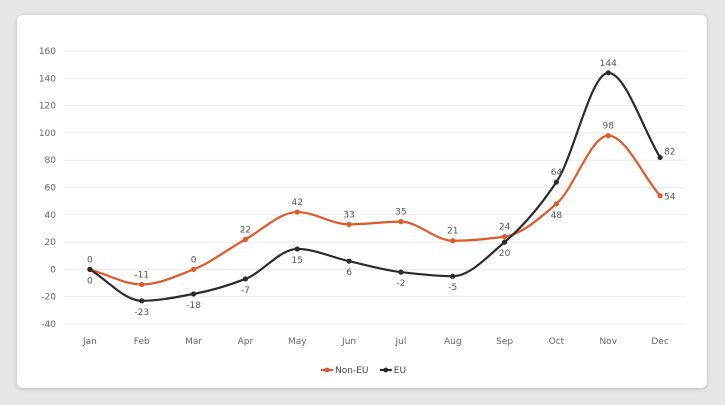  Describe the element at coordinates (348, 215) in the screenshot. I see `data-label: 33` at that location.